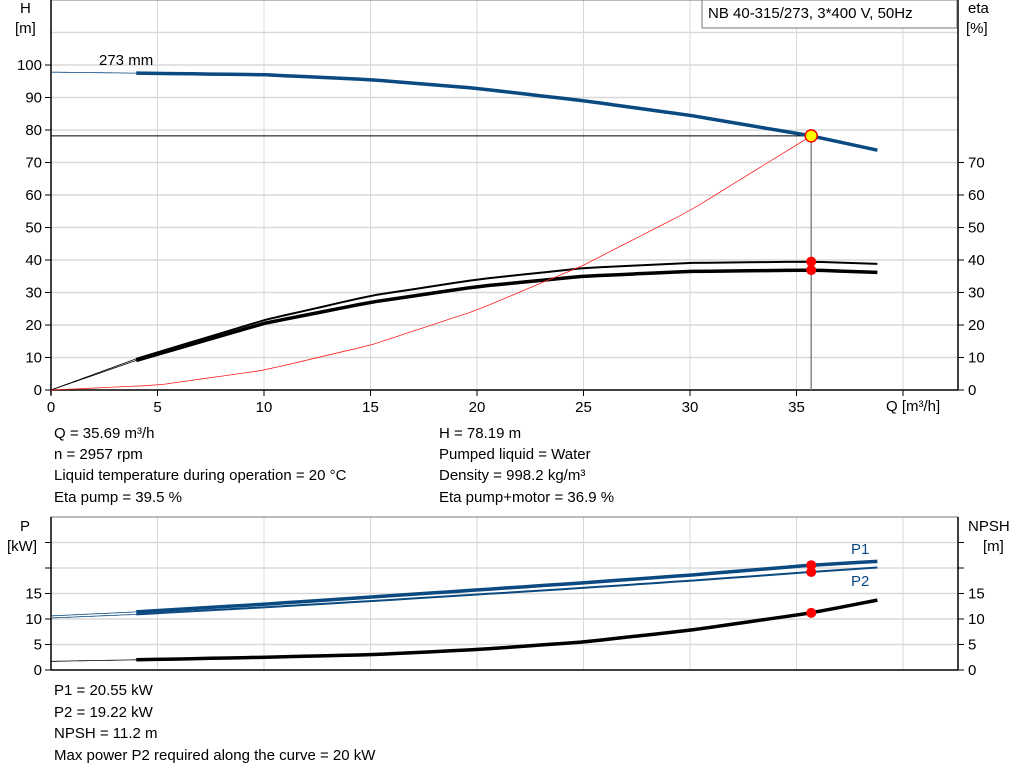 The width and height of the screenshot is (1024, 781). I want to click on p-unit-label: [kW], so click(22, 546).